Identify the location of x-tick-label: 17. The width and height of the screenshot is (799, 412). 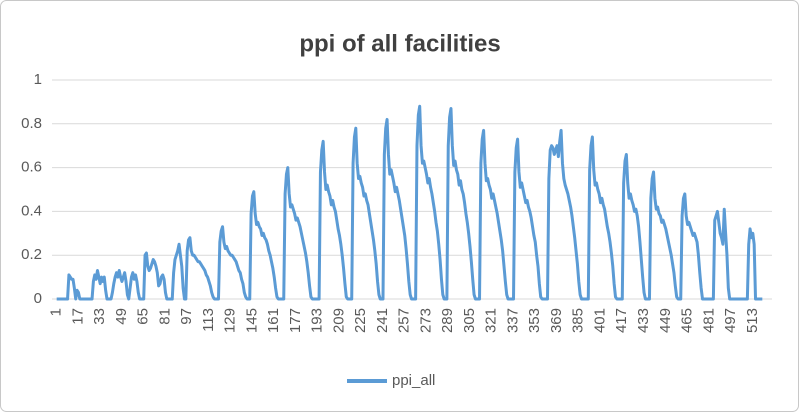
(77, 316).